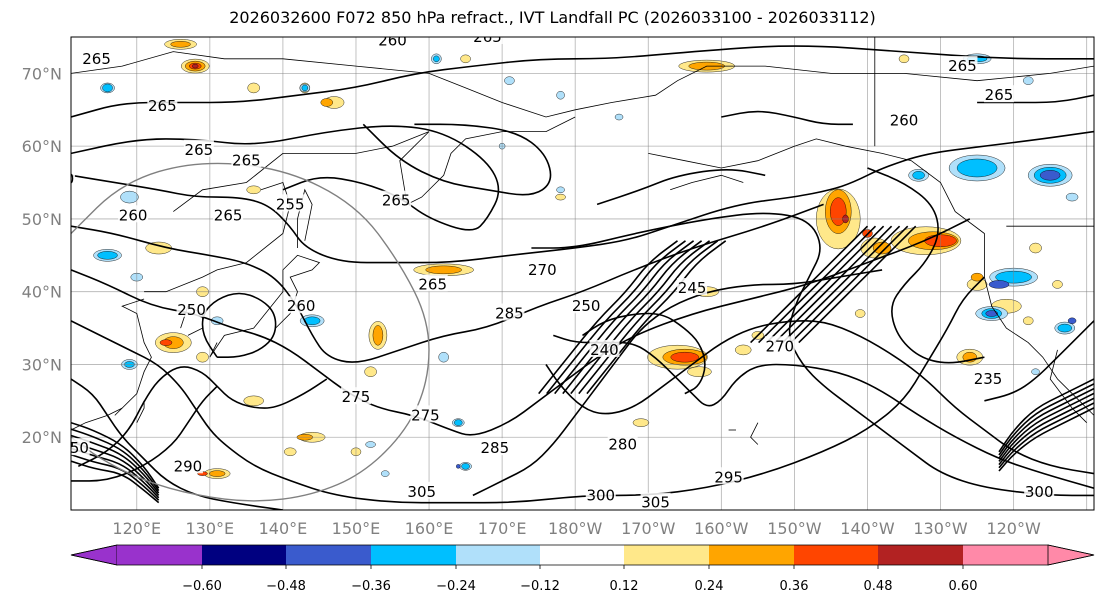 This screenshot has width=1105, height=604. Describe the element at coordinates (1039, 492) in the screenshot. I see `contour-label: 300` at that location.